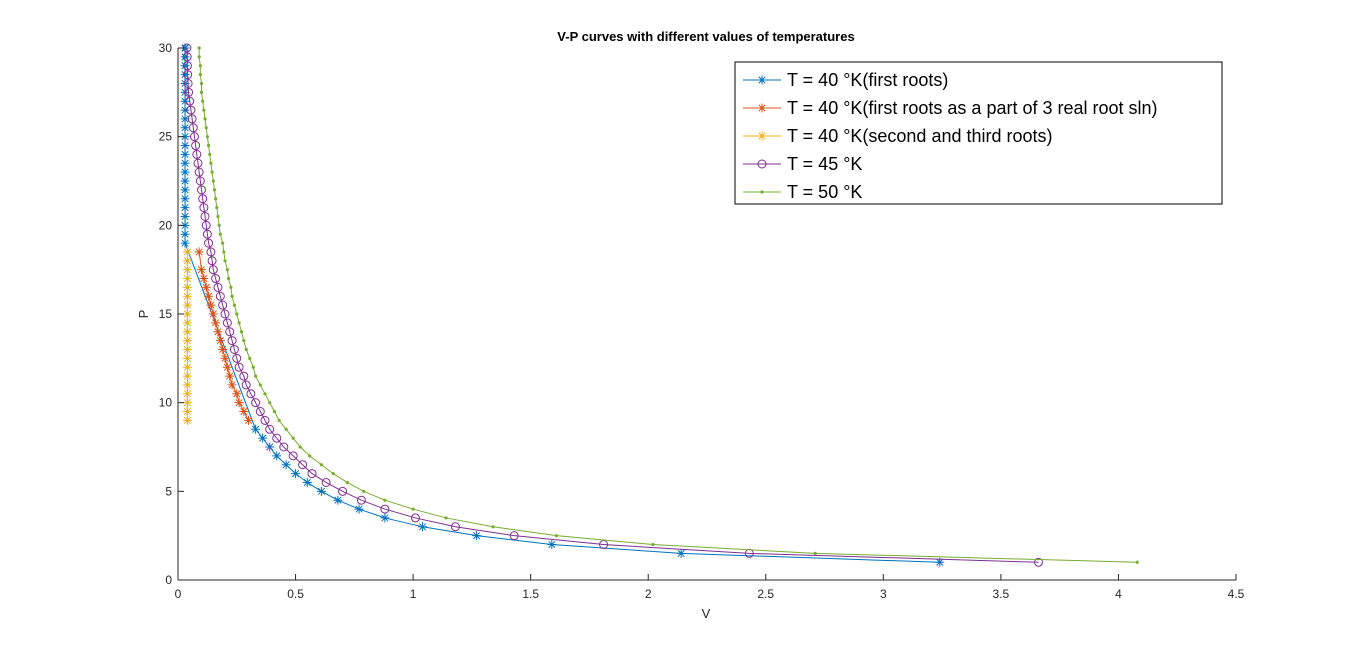 The height and width of the screenshot is (651, 1366). I want to click on legend-marker, so click(762, 164).